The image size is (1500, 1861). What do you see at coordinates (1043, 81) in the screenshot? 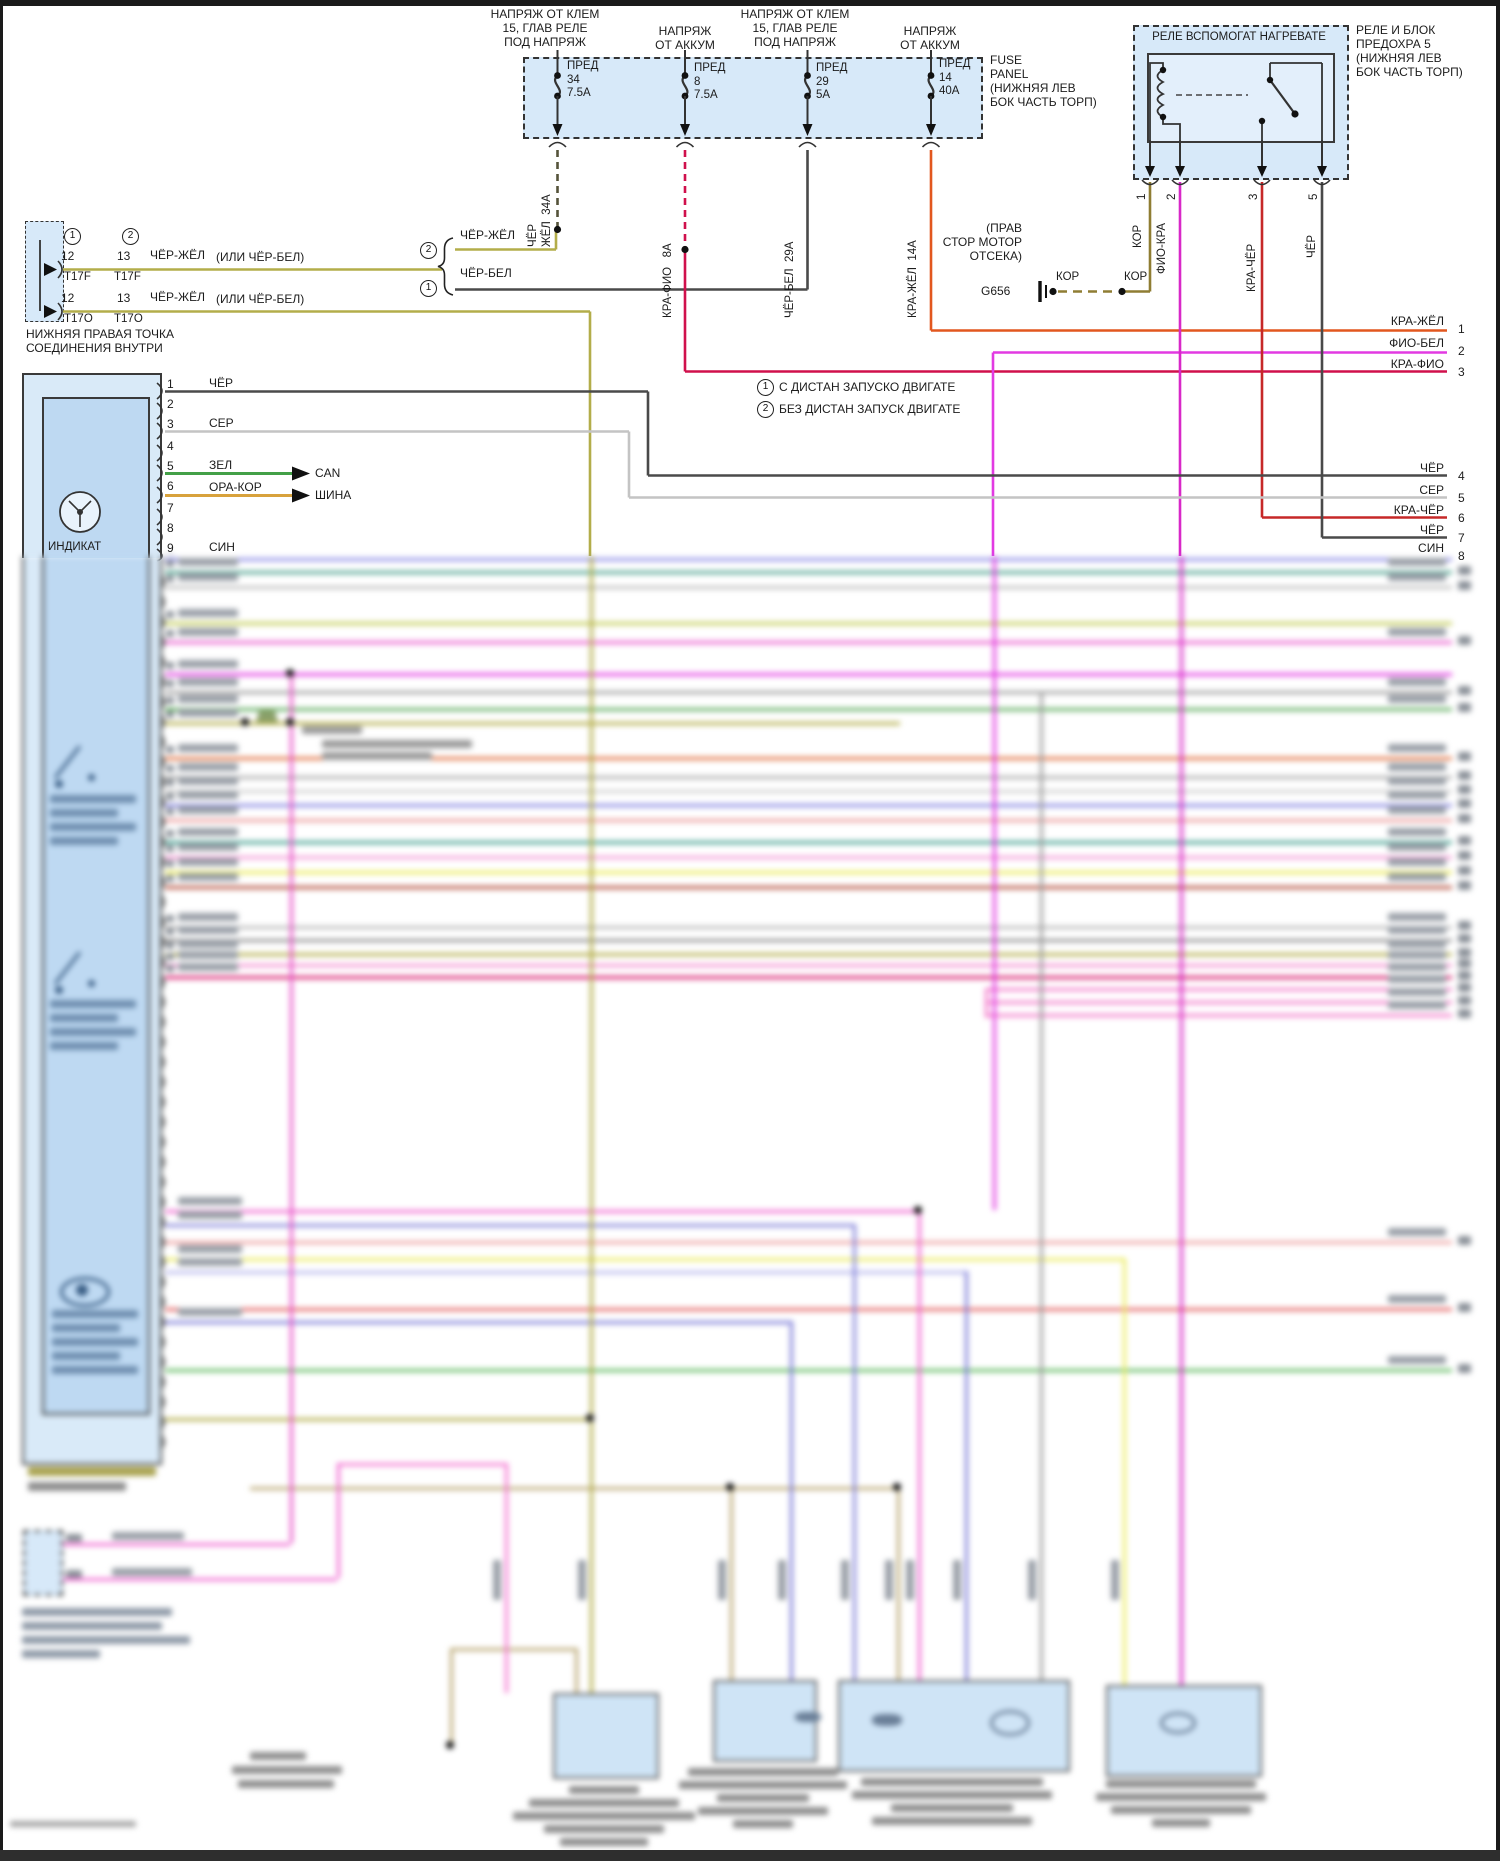
I see `fuse-panel-label: FUSE PANEL (НИЖНЯЯ ЛЕВ БОК ЧАСТЬ ТОРП)` at bounding box center [1043, 81].